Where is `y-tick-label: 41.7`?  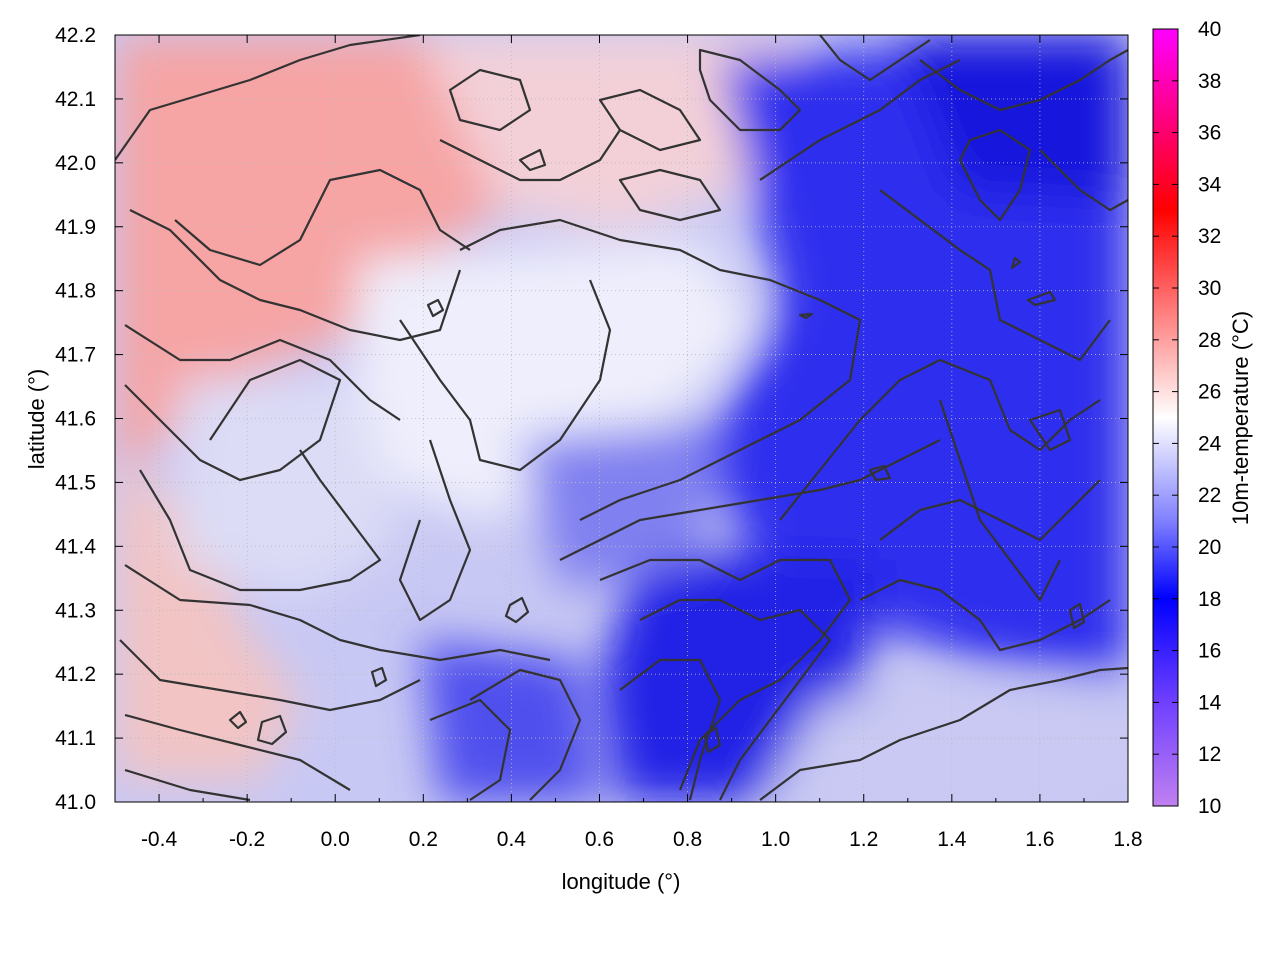 y-tick-label: 41.7 is located at coordinates (75, 355).